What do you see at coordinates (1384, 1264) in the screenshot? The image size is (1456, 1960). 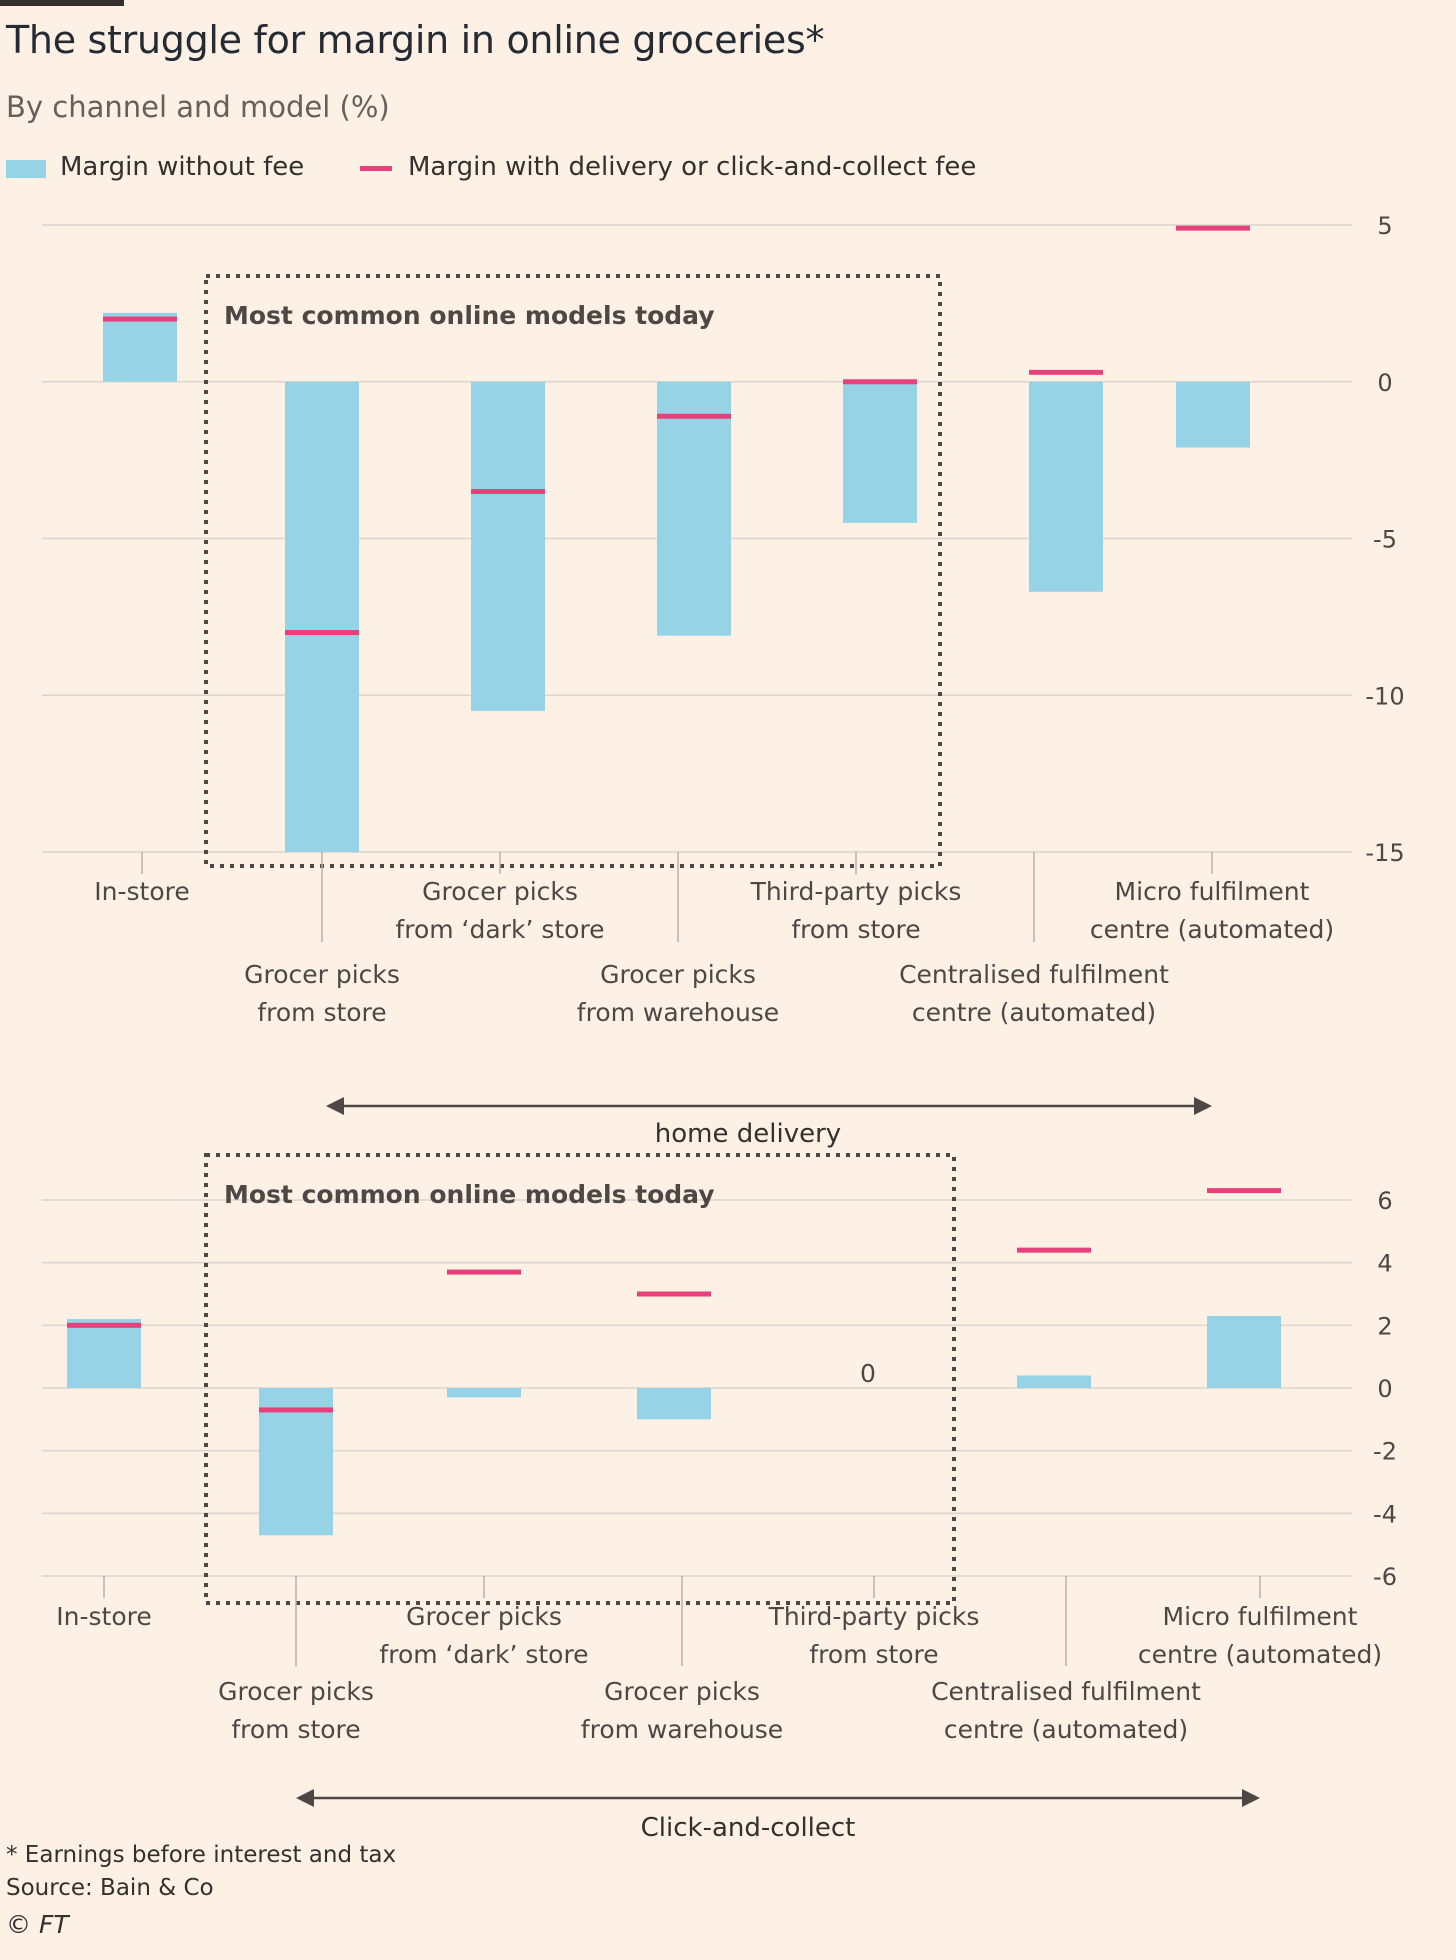 I see `y-tick-label: 4` at bounding box center [1384, 1264].